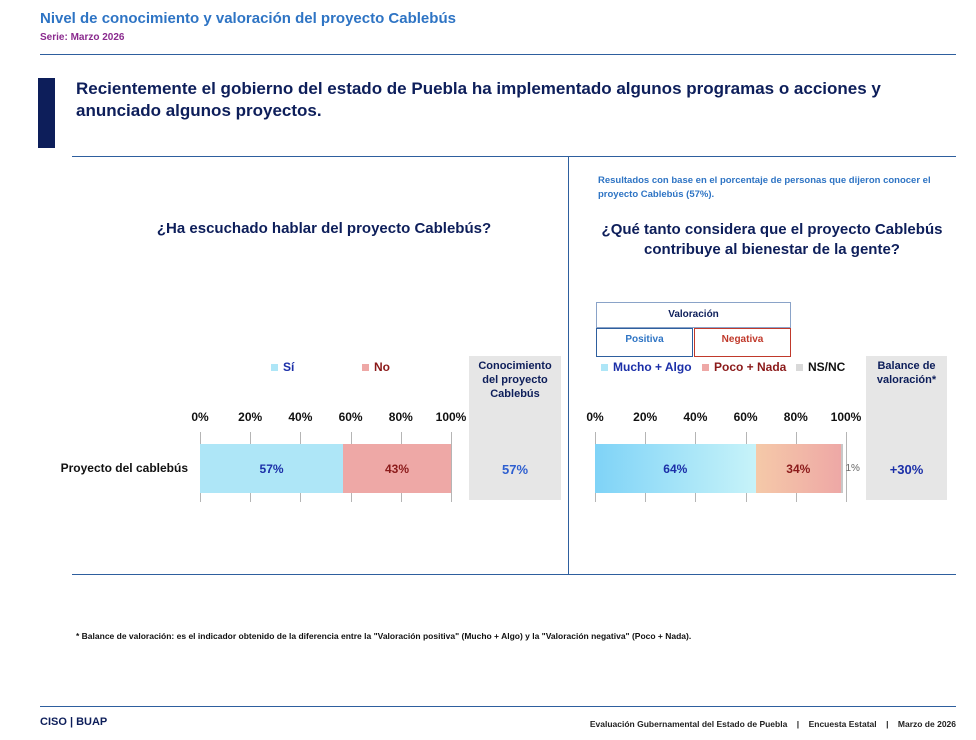 The image size is (976, 740). What do you see at coordinates (906, 469) in the screenshot?
I see `balance-summary-value: +30%` at bounding box center [906, 469].